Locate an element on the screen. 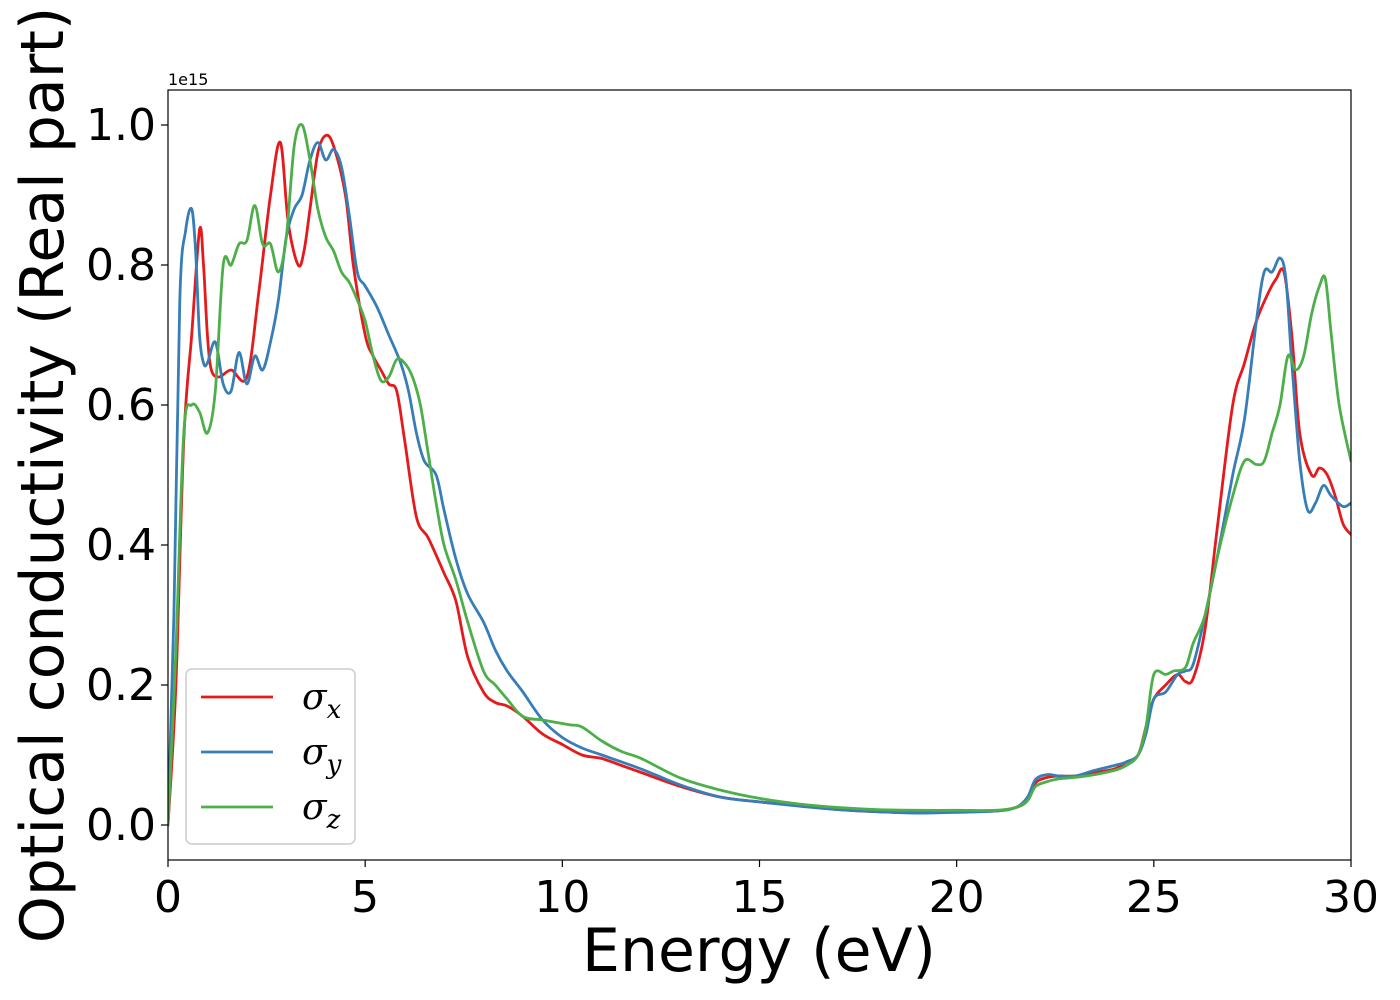 The image size is (1400, 1000). x-tick-label: 20 is located at coordinates (957, 897).